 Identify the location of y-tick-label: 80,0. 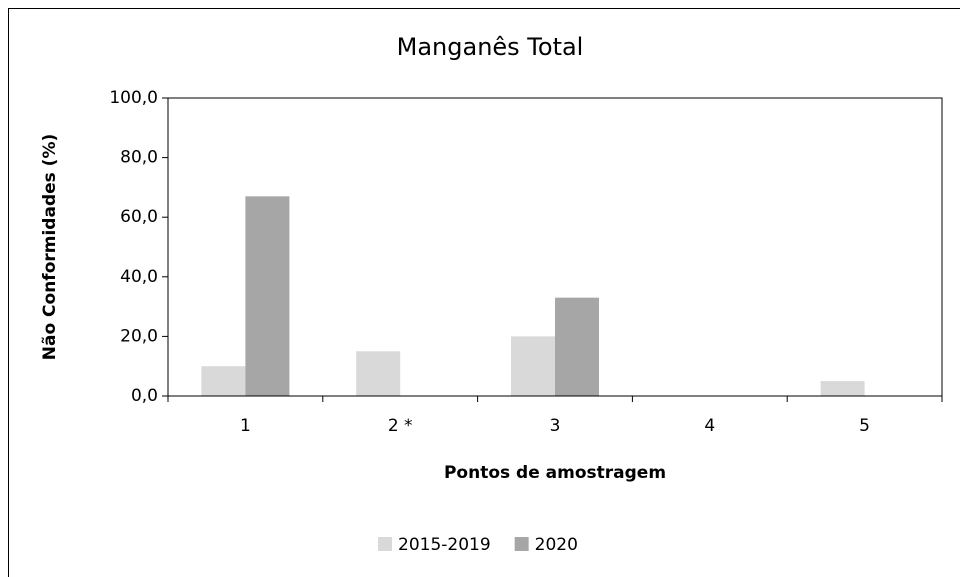
(139, 158).